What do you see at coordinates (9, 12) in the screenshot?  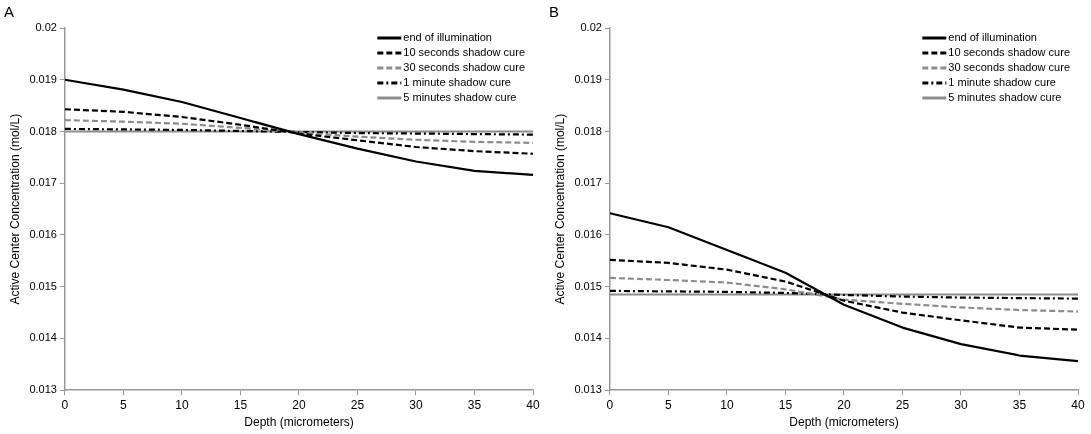 I see `chart-title: A` at bounding box center [9, 12].